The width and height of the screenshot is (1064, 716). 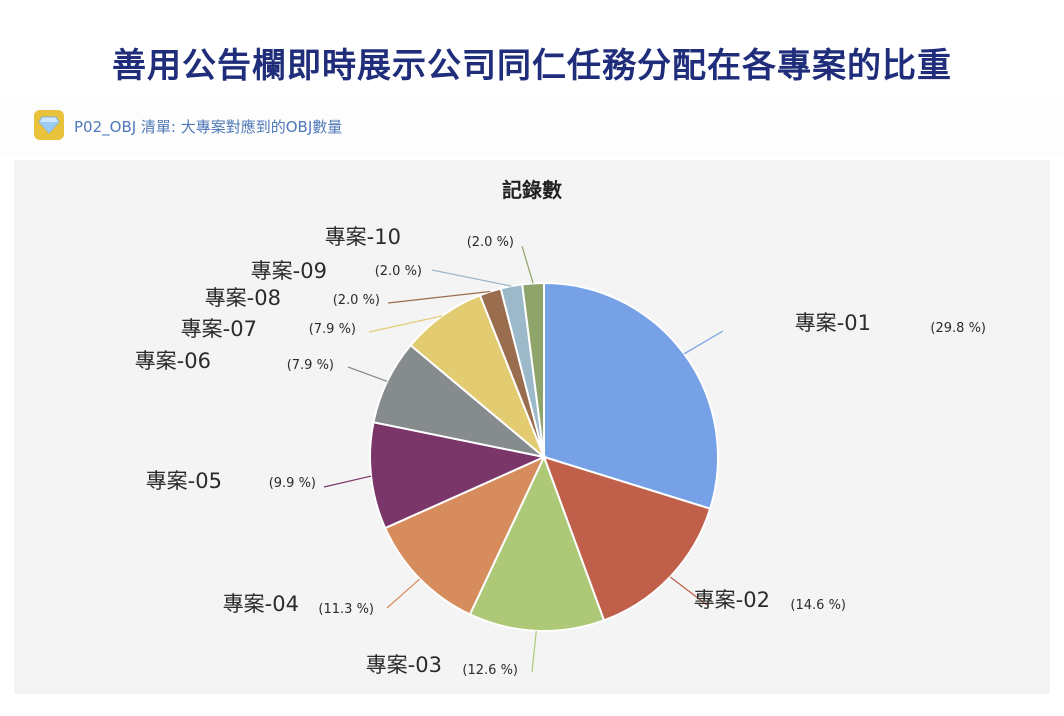 What do you see at coordinates (732, 600) in the screenshot?
I see `slice-label-02: 專案-02` at bounding box center [732, 600].